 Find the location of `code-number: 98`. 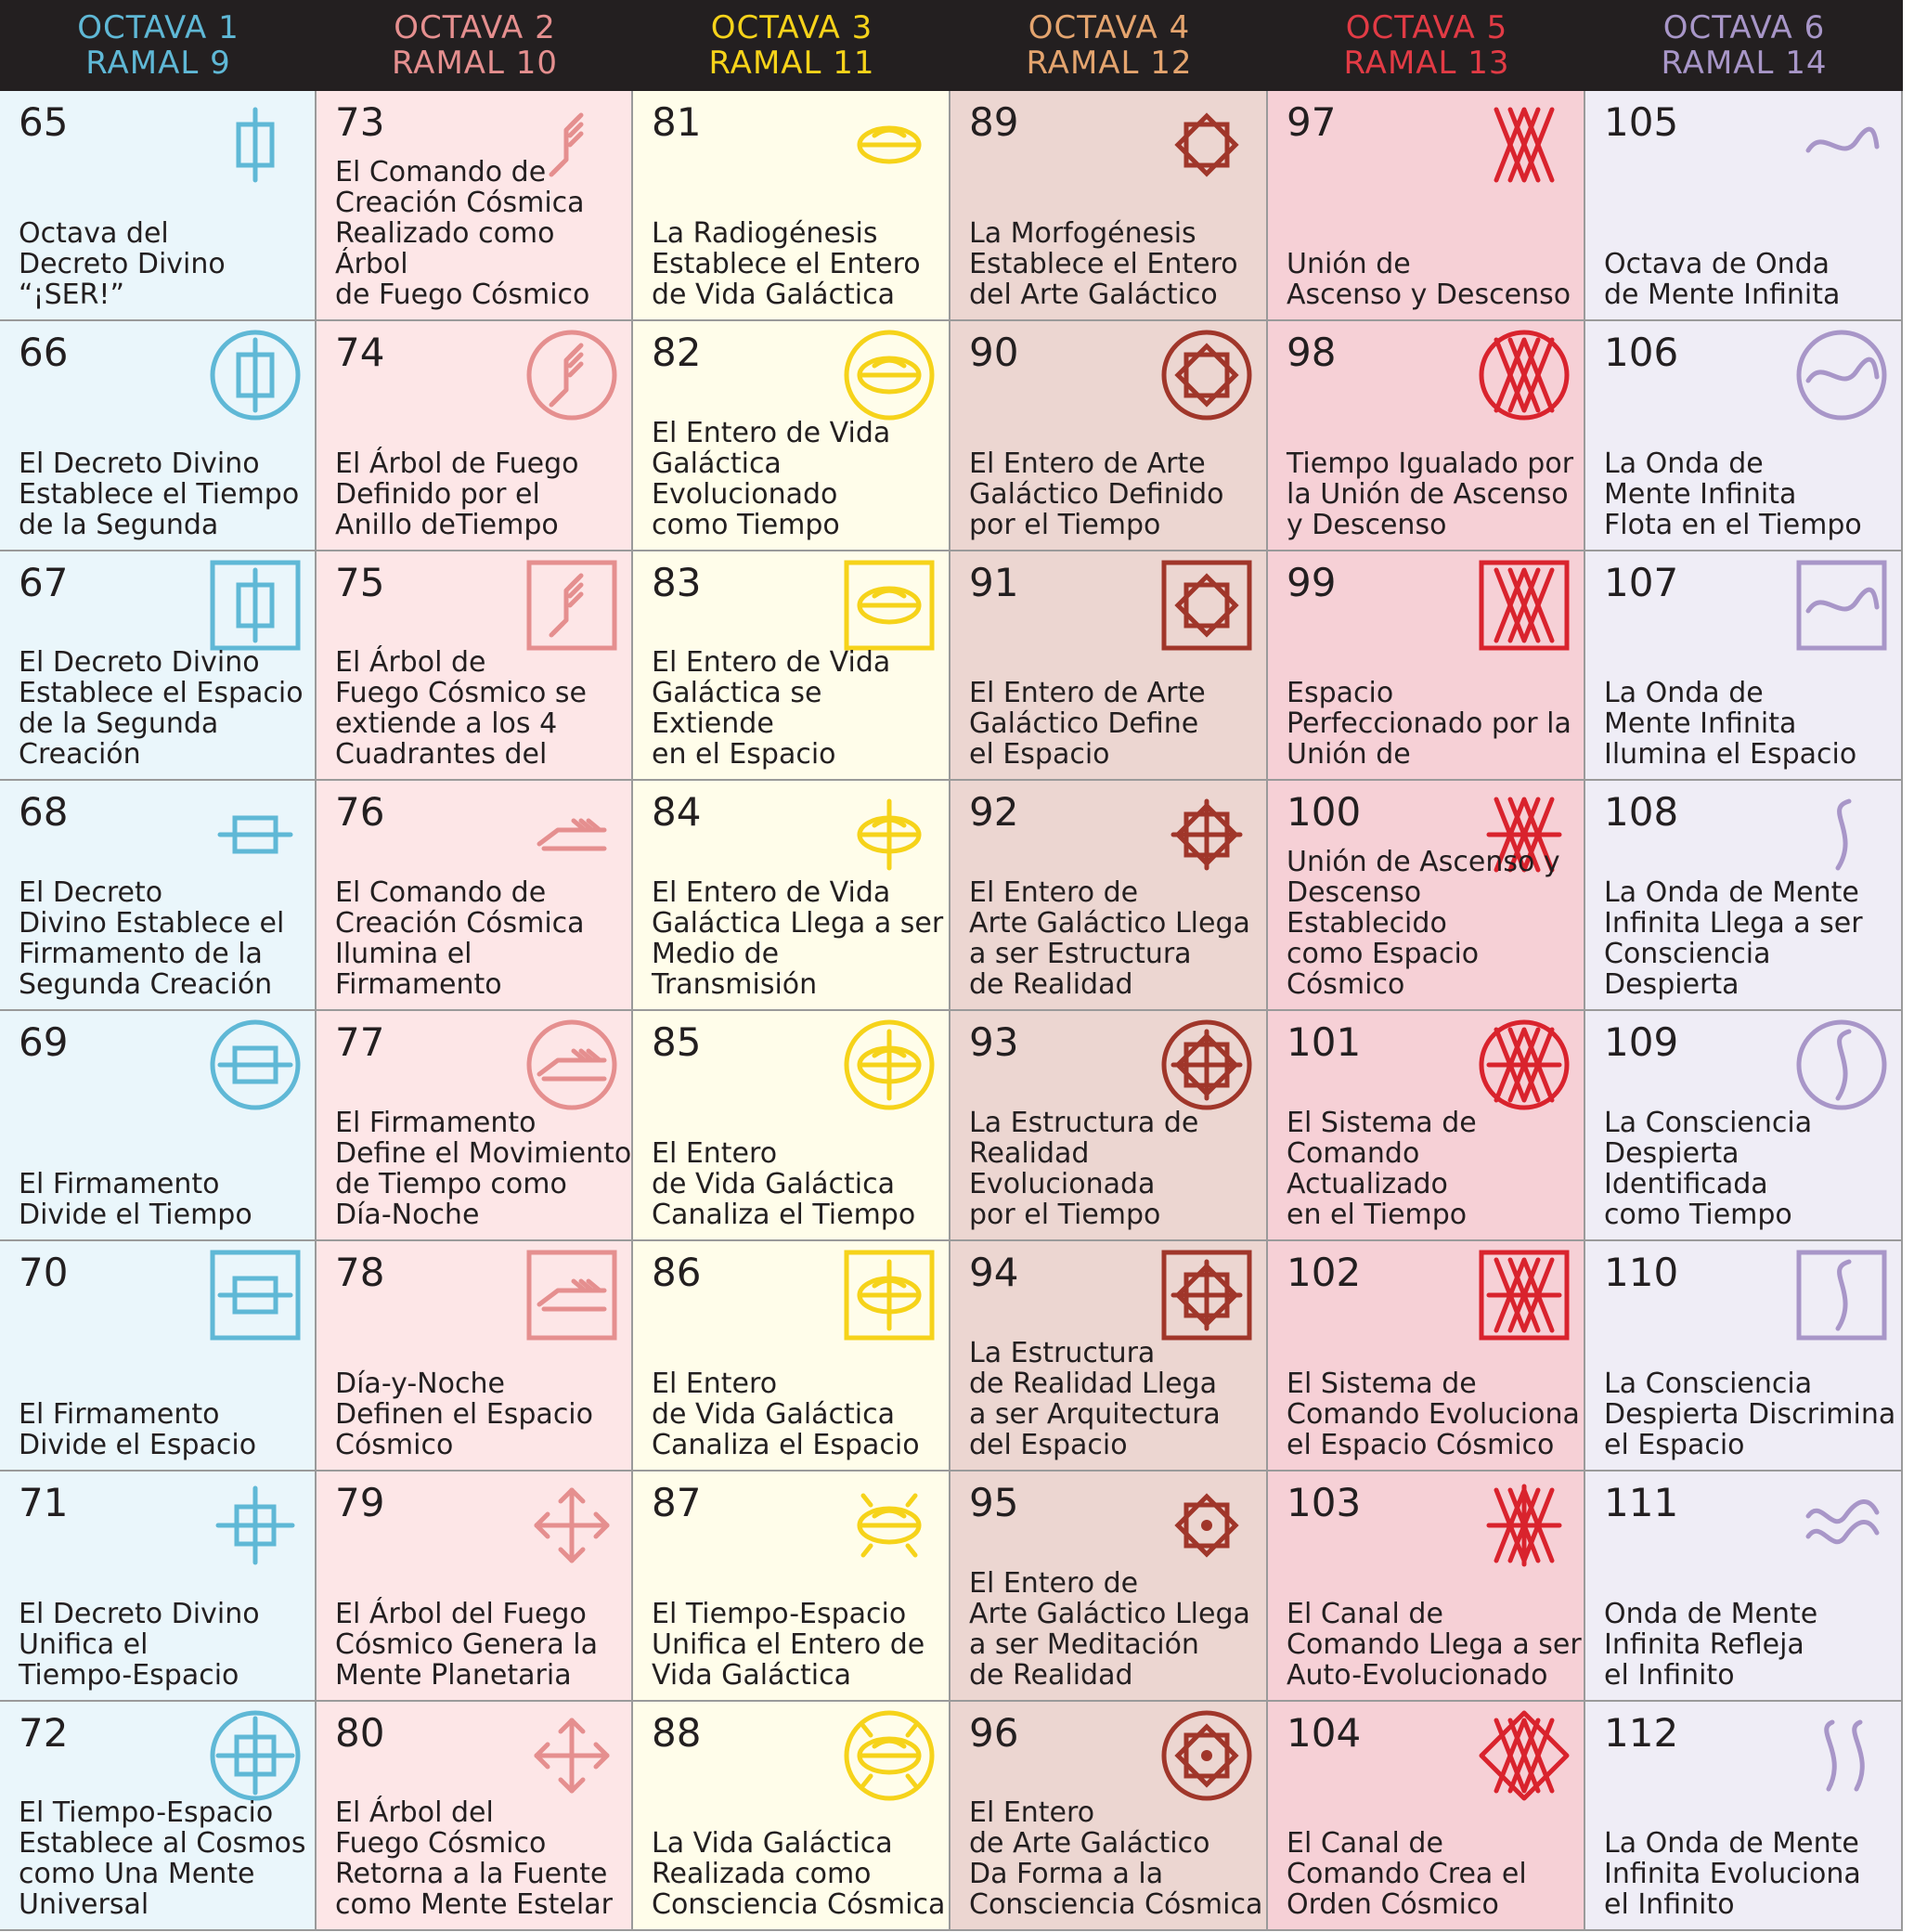

code-number: 98 is located at coordinates (1312, 352).